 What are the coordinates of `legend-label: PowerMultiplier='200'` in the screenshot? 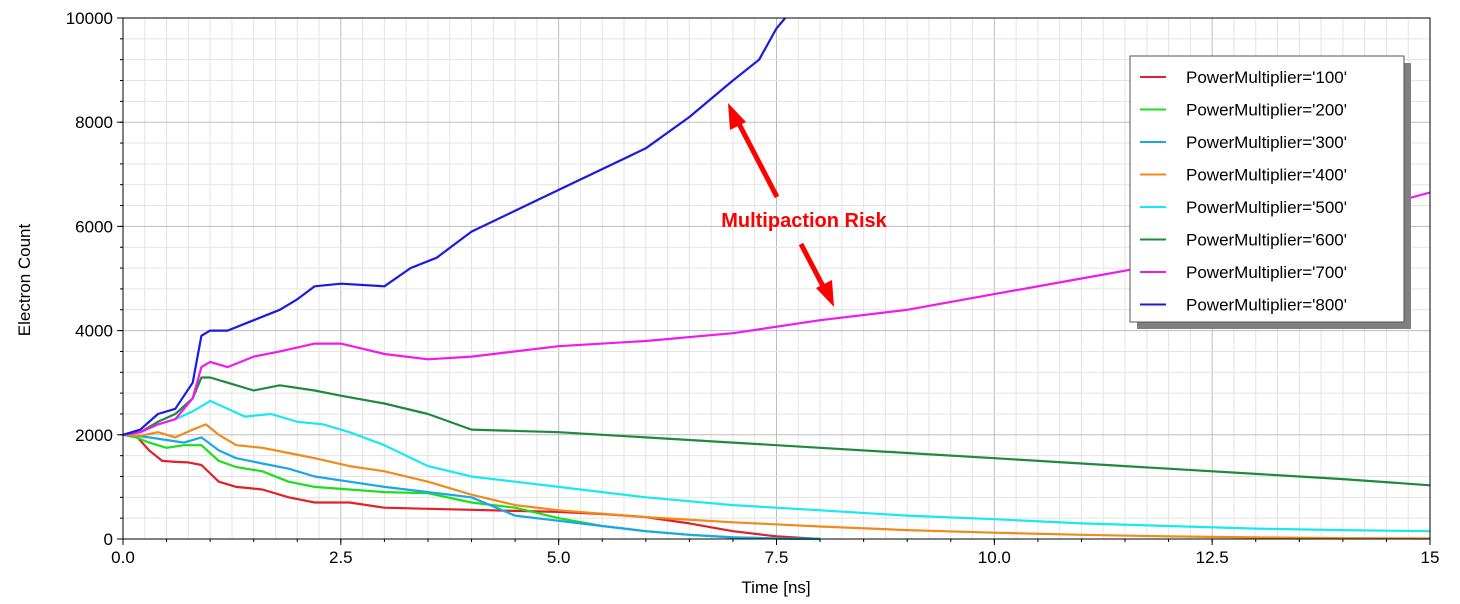 It's located at (1266, 110).